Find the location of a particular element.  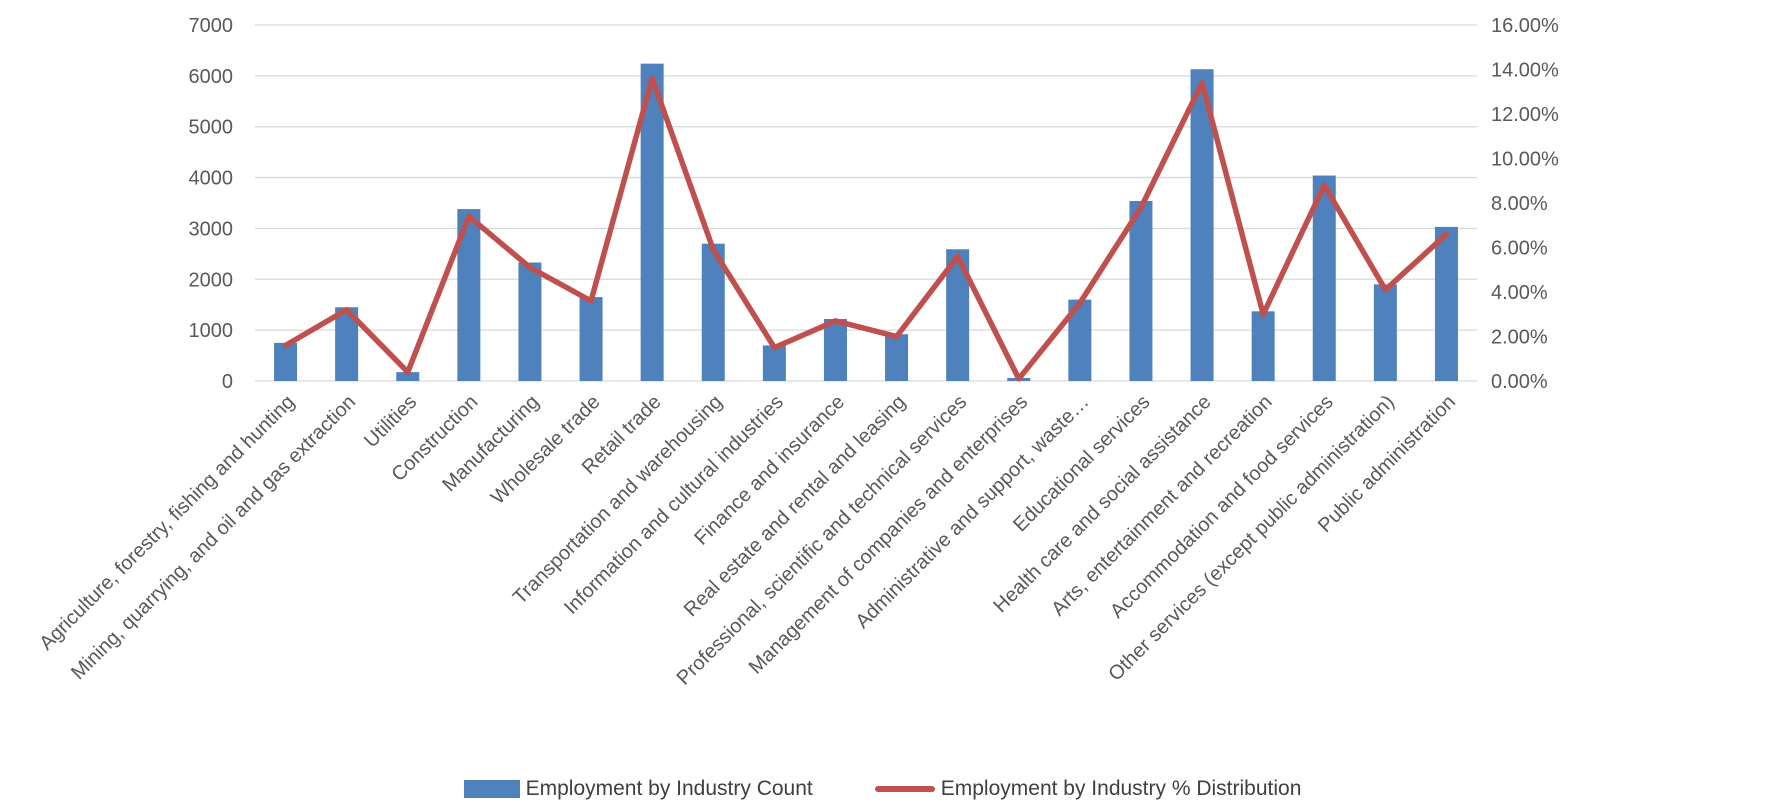

legend-item-percent: Employment by Industry % Distribution is located at coordinates (1088, 789).